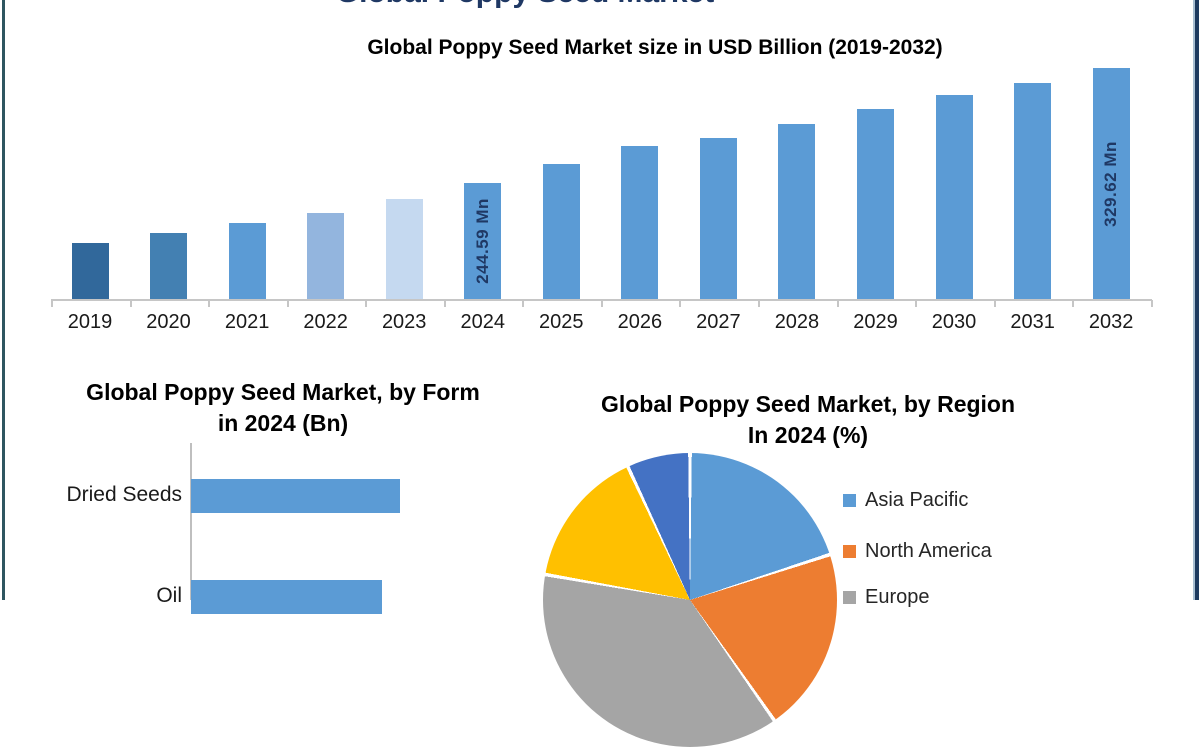  I want to click on region-legend: Asia Pacific North America Europe, so click(953, 304).